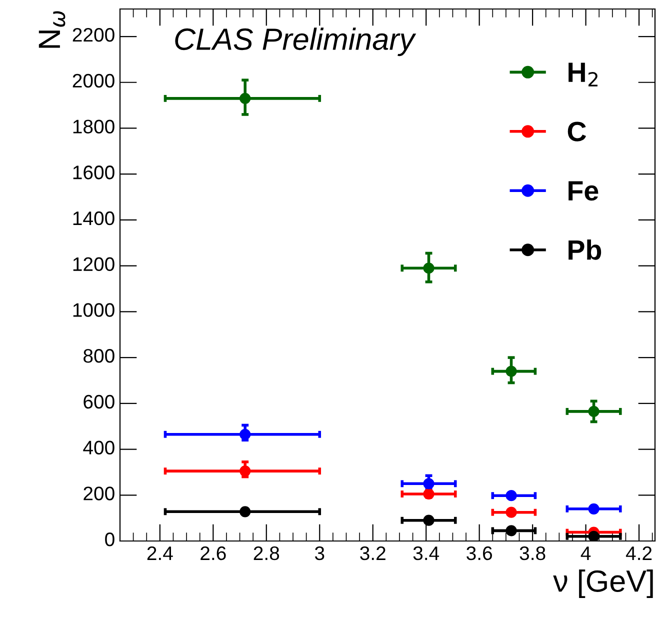 This screenshot has height=633, width=669. What do you see at coordinates (479, 553) in the screenshot?
I see `x-tick-label: 3.6` at bounding box center [479, 553].